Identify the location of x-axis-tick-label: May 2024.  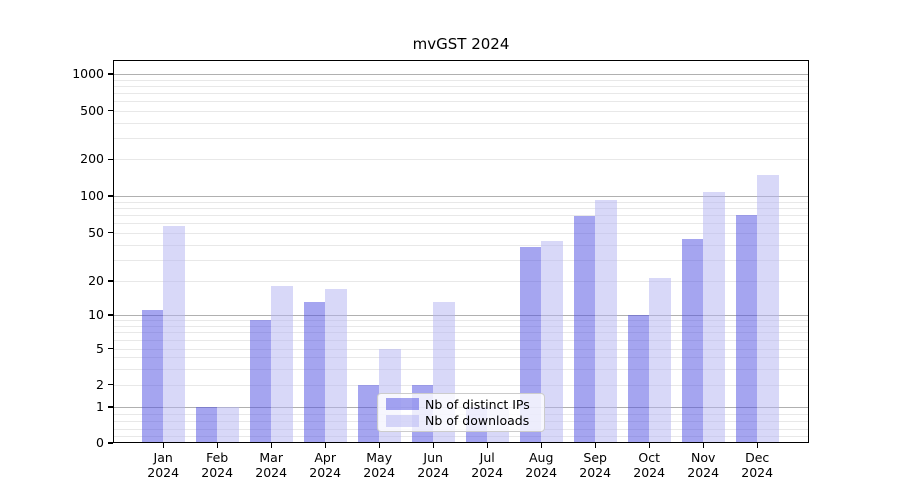
(379, 465).